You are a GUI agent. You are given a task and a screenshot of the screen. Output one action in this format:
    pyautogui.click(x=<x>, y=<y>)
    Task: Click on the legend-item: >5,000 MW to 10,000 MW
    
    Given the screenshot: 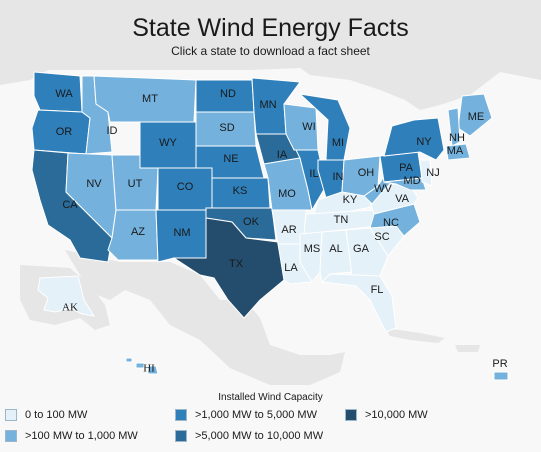 What is the action you would take?
    pyautogui.click(x=249, y=436)
    